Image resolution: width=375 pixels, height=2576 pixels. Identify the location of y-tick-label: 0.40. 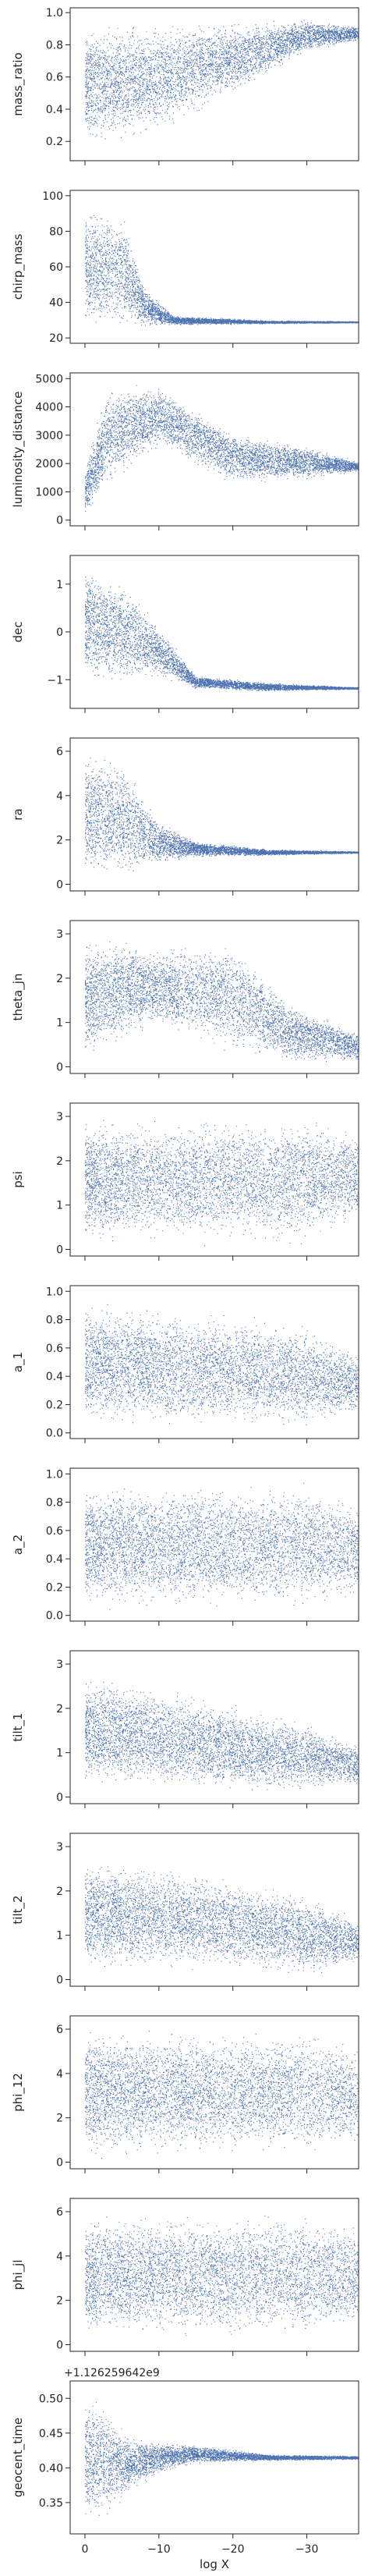
(51, 2468).